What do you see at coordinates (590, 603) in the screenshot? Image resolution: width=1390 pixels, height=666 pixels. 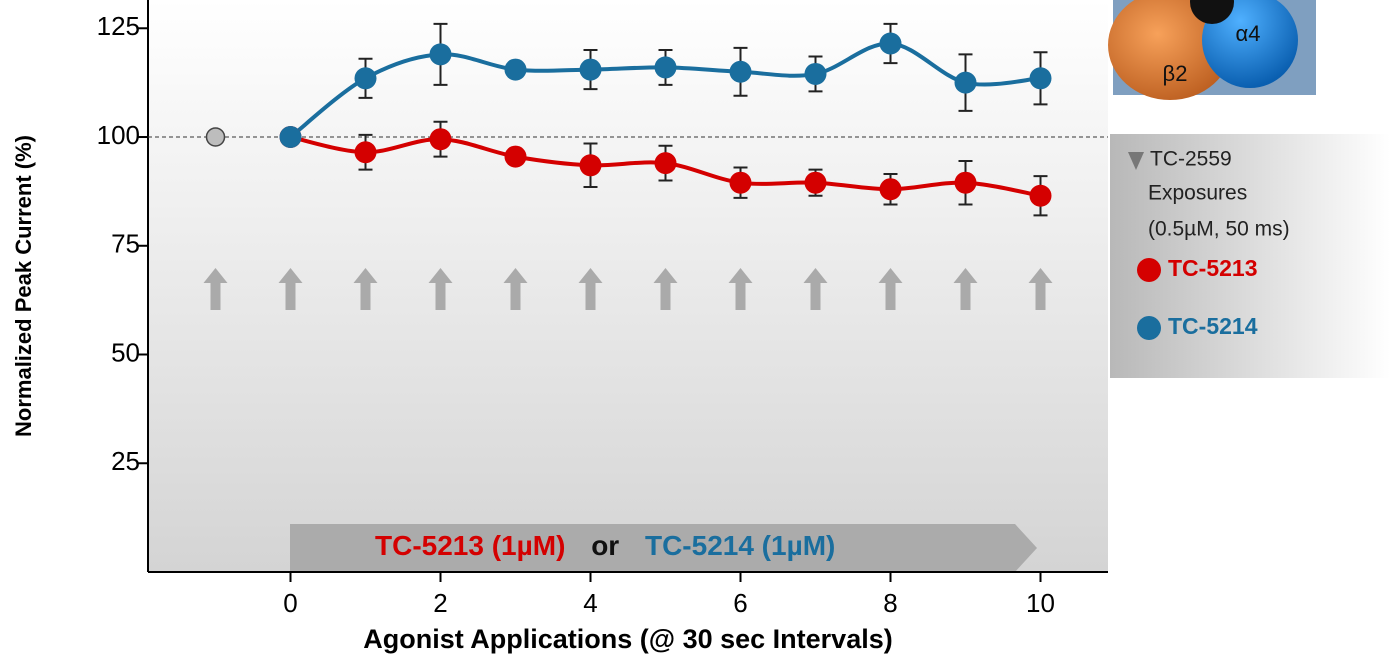 I see `x-tick-label: 4` at bounding box center [590, 603].